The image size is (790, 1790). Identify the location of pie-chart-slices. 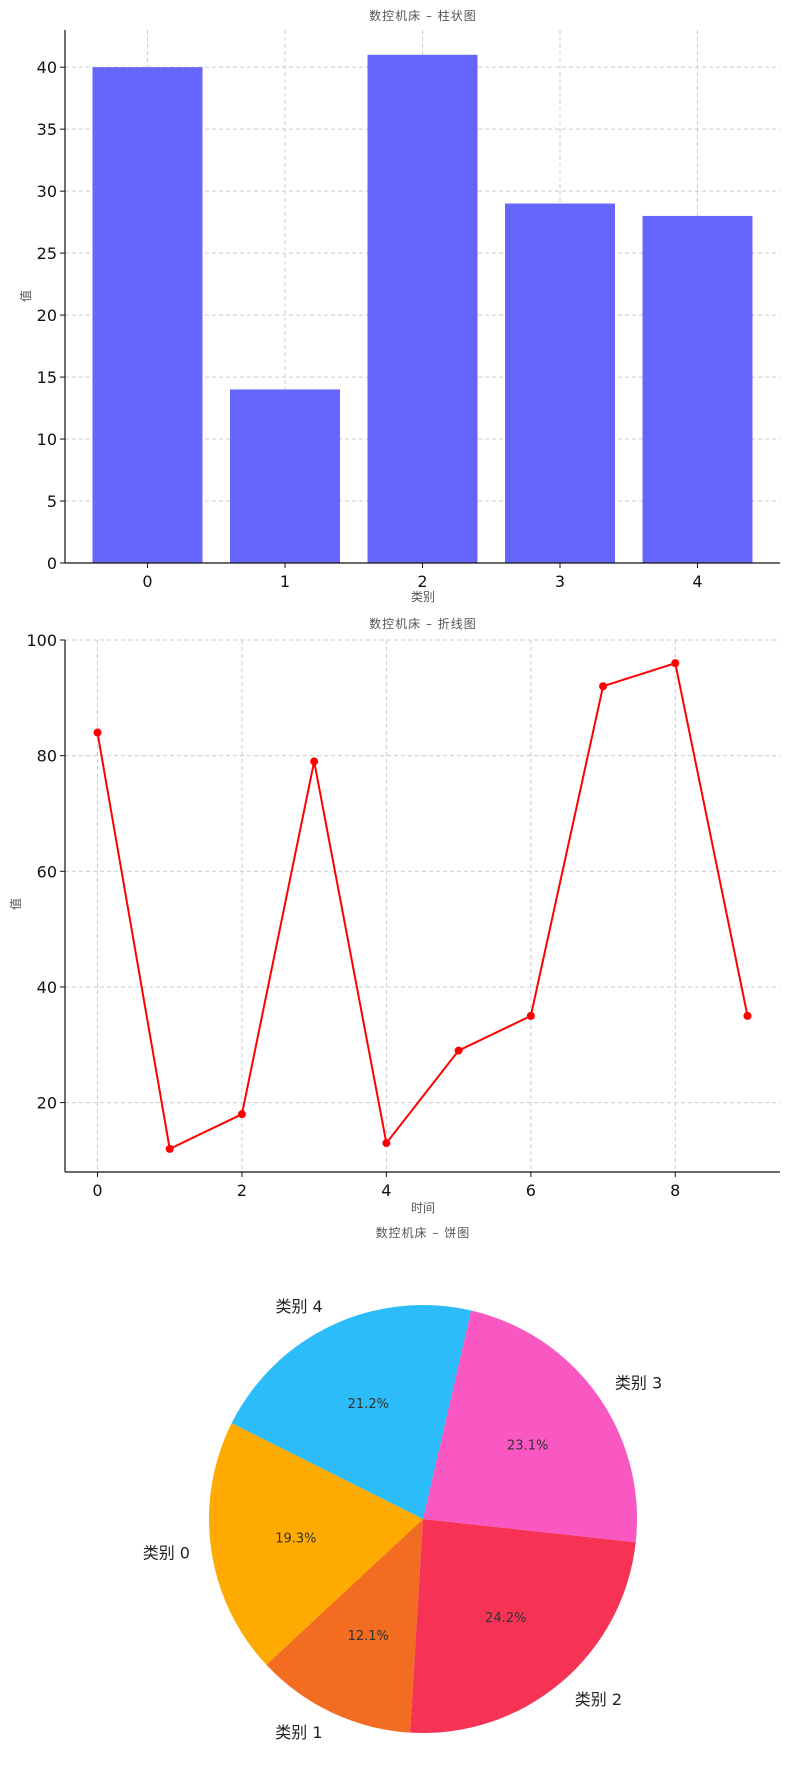
(423, 1519).